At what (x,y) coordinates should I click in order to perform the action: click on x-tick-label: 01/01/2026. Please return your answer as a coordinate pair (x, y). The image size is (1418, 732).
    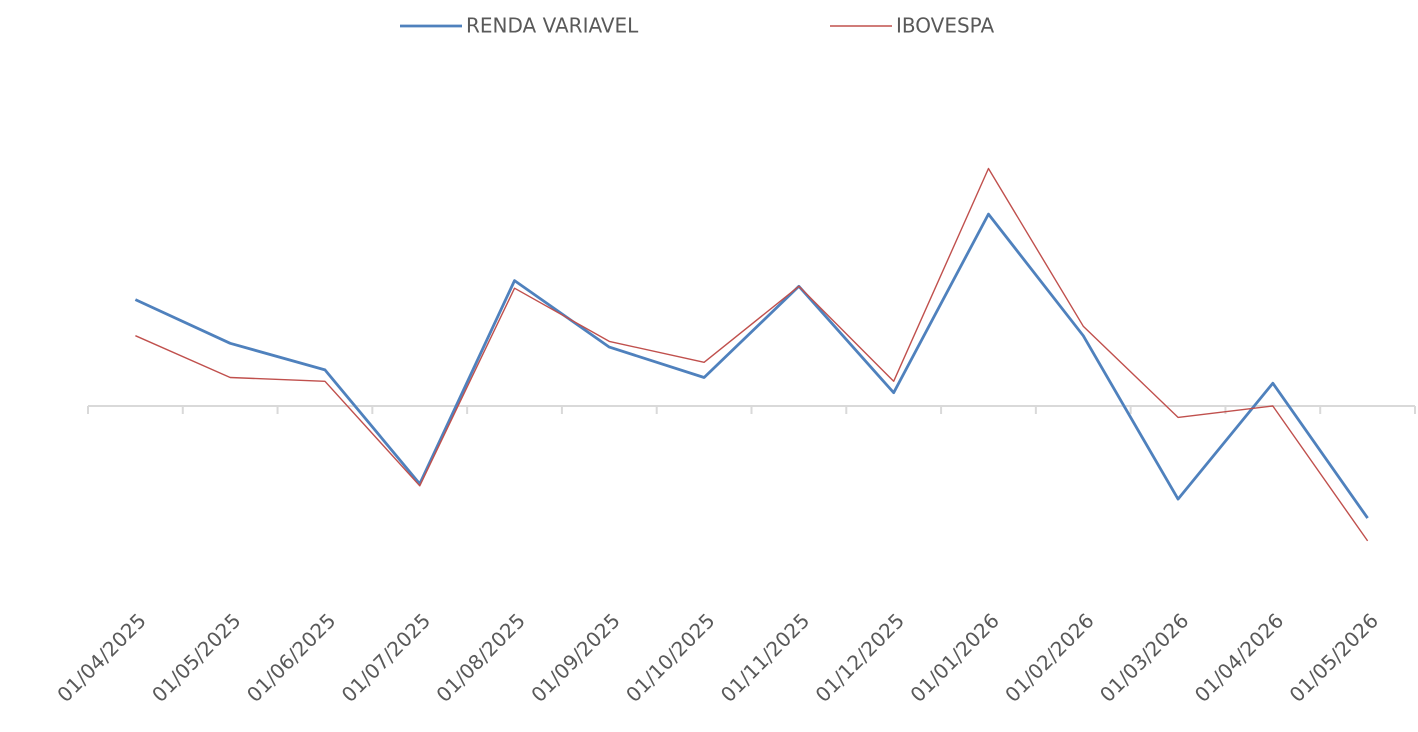
    Looking at the image, I should click on (954, 657).